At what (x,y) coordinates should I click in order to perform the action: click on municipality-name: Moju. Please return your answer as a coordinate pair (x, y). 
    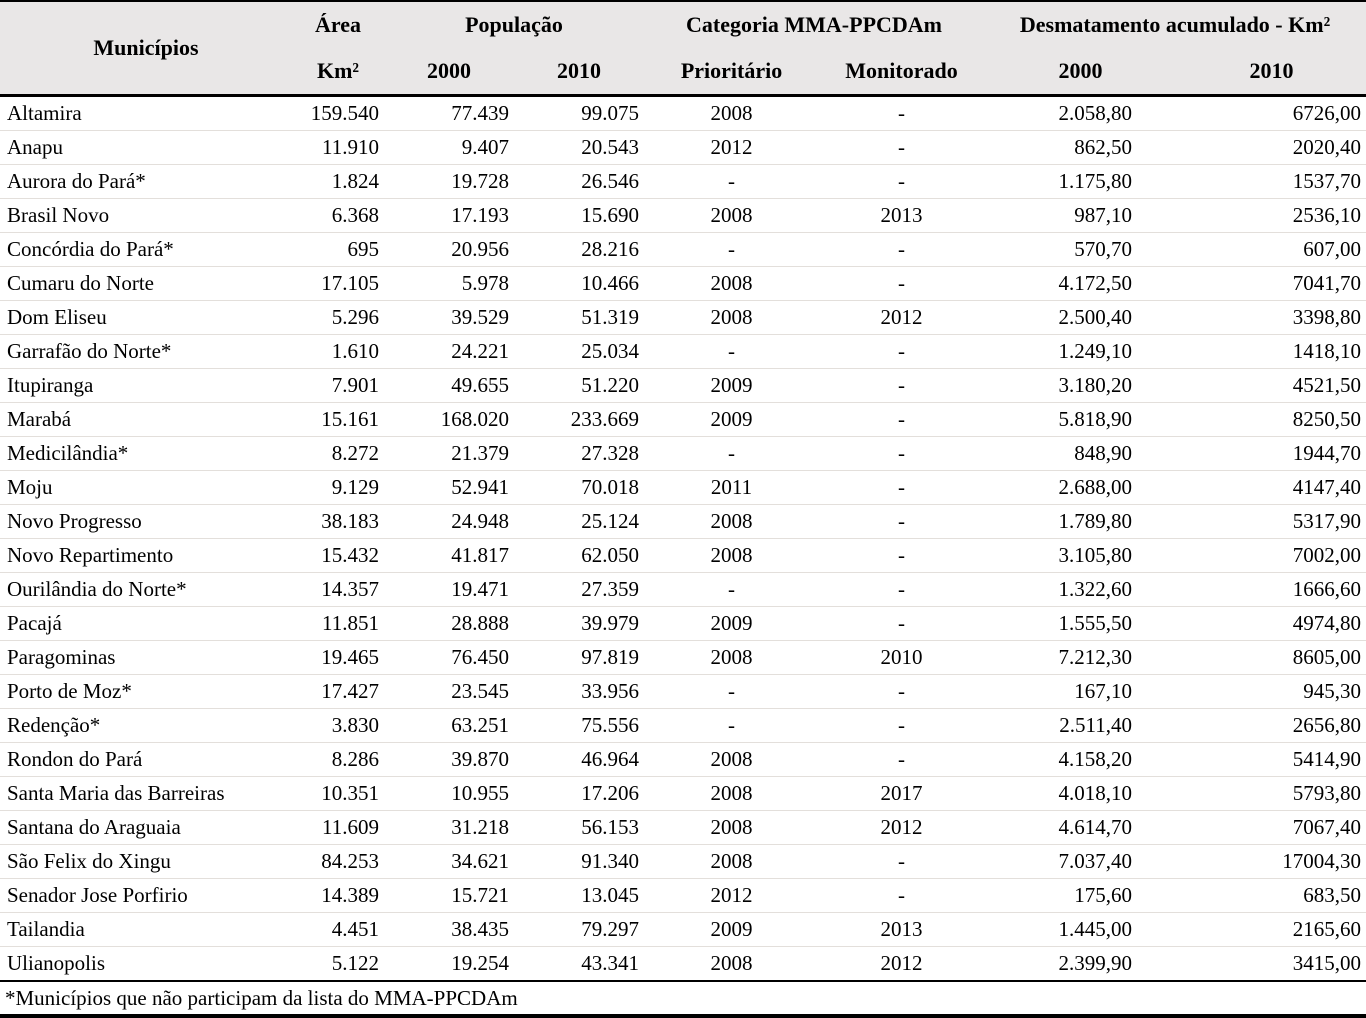
    Looking at the image, I should click on (146, 487).